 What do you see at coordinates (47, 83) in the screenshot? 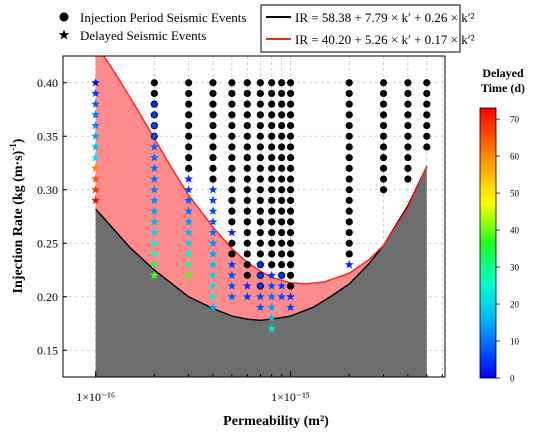
I see `y-tick-label: 0.40` at bounding box center [47, 83].